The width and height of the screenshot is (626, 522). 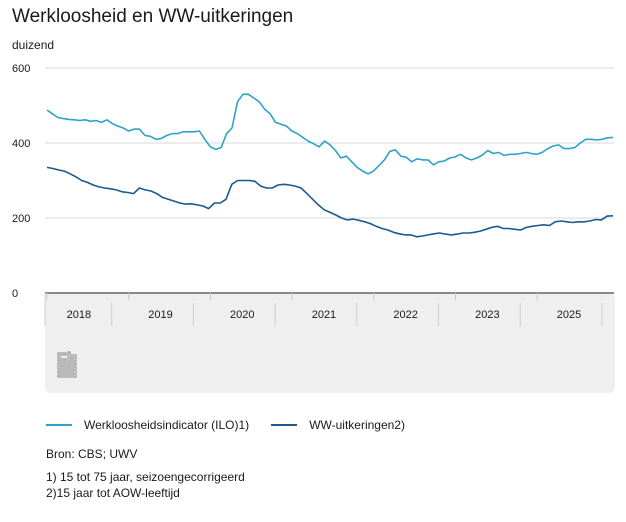 What do you see at coordinates (92, 454) in the screenshot?
I see `source-note: Bron: CBS; UWV` at bounding box center [92, 454].